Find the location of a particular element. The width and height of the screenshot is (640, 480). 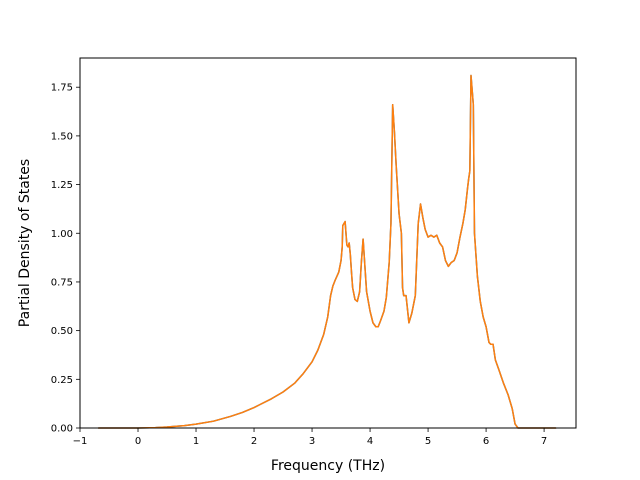

y-tick-label: 1.50 is located at coordinates (62, 136).